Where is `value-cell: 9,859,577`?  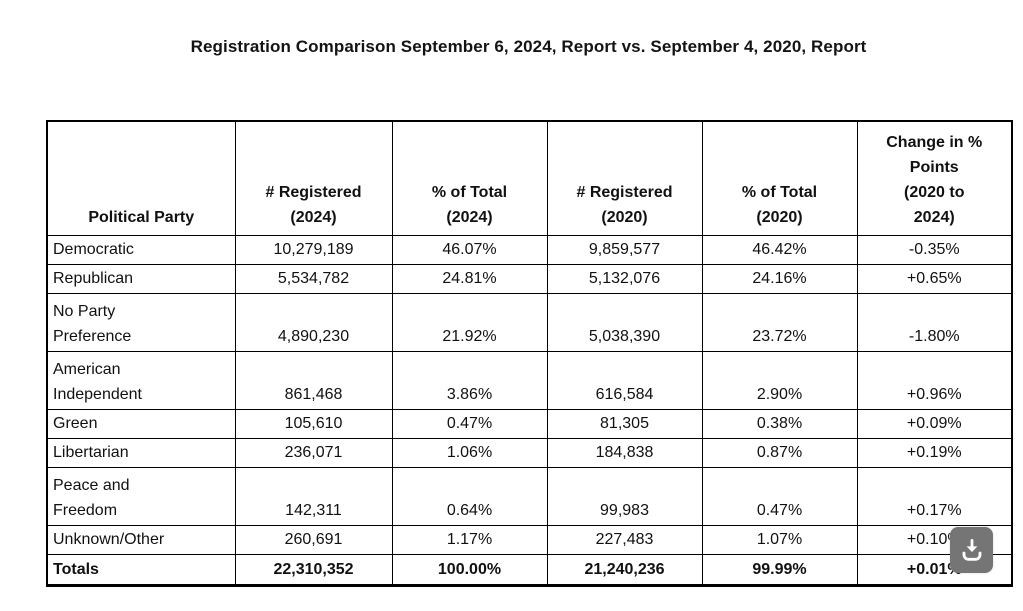
value-cell: 9,859,577 is located at coordinates (624, 249).